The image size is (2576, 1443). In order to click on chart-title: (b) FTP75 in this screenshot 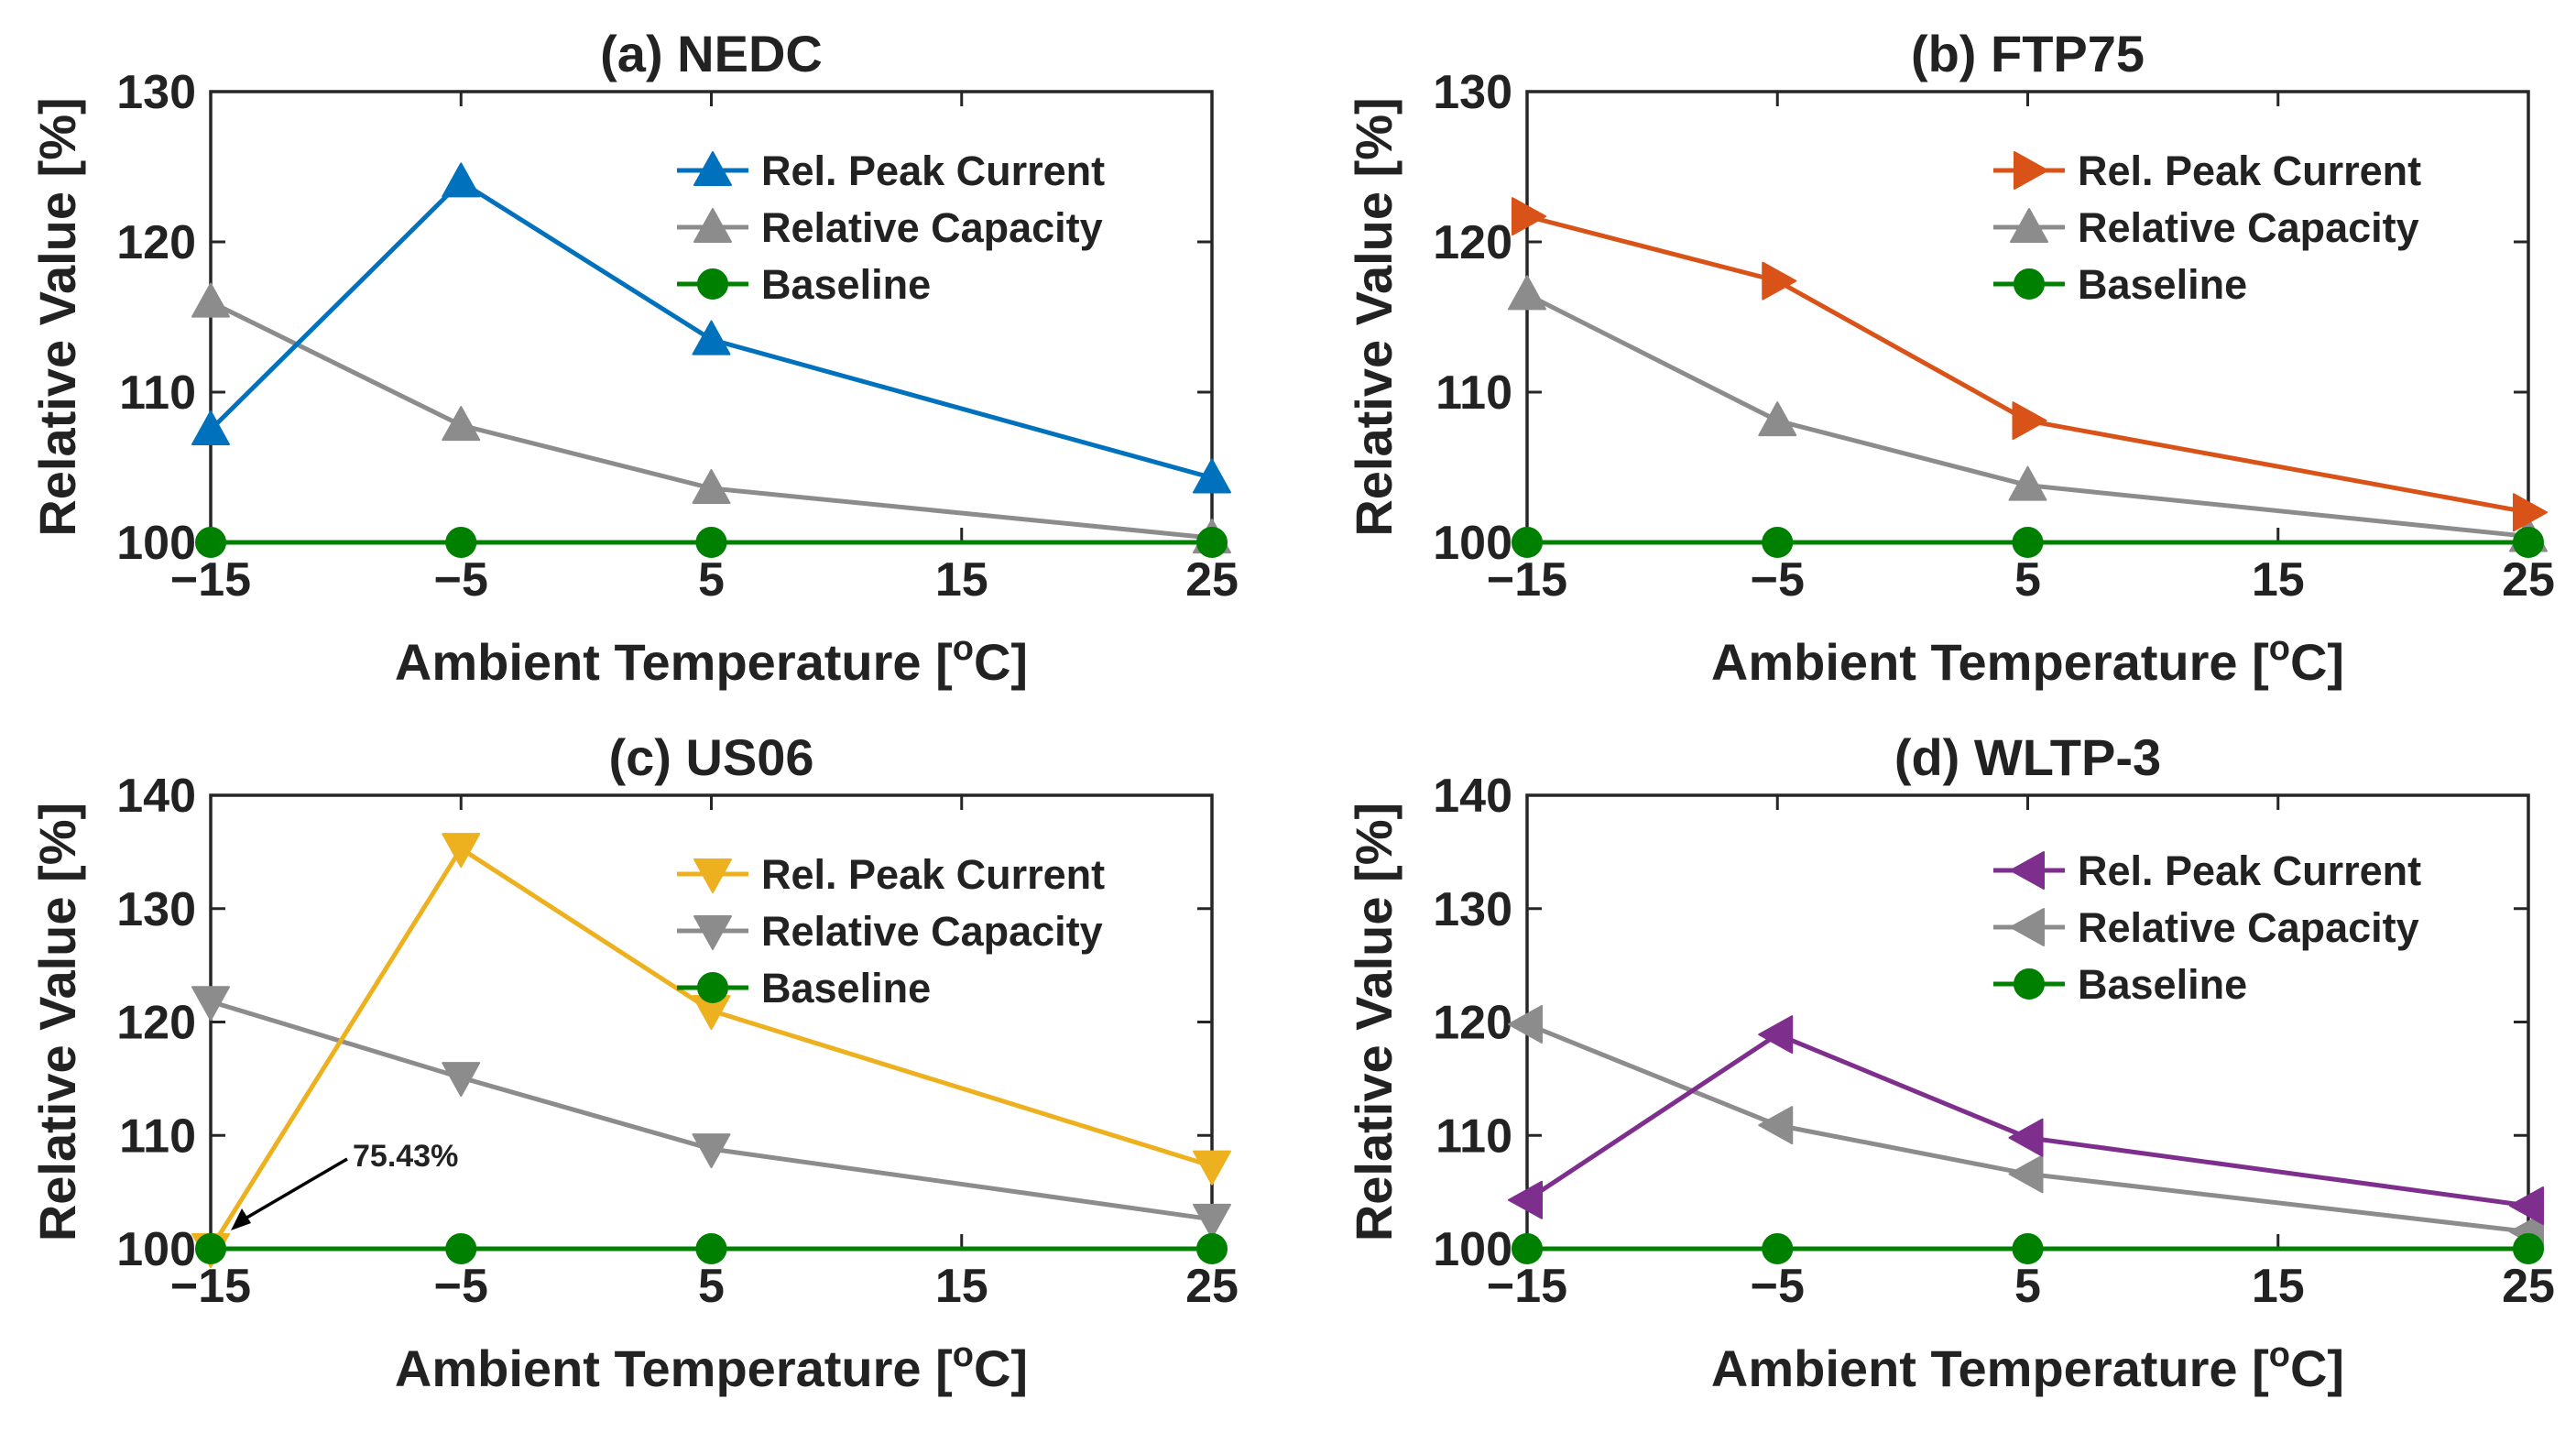, I will do `click(2028, 53)`.